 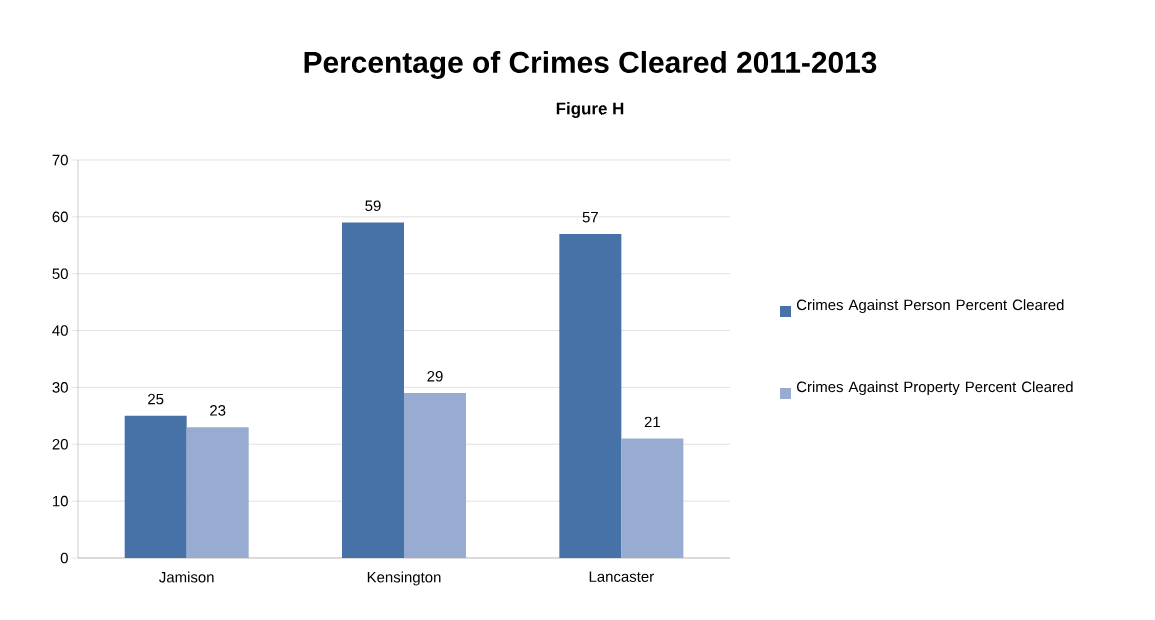 What do you see at coordinates (652, 422) in the screenshot?
I see `data-label: 21` at bounding box center [652, 422].